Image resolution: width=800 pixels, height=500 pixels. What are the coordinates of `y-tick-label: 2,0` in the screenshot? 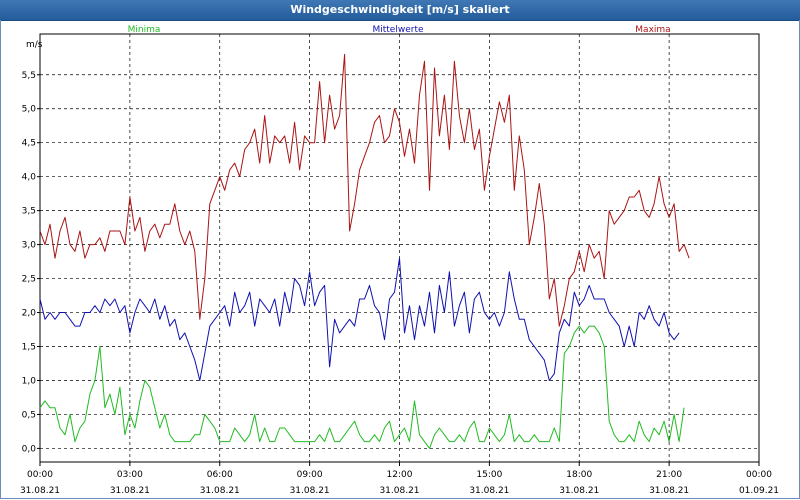 It's located at (29, 314).